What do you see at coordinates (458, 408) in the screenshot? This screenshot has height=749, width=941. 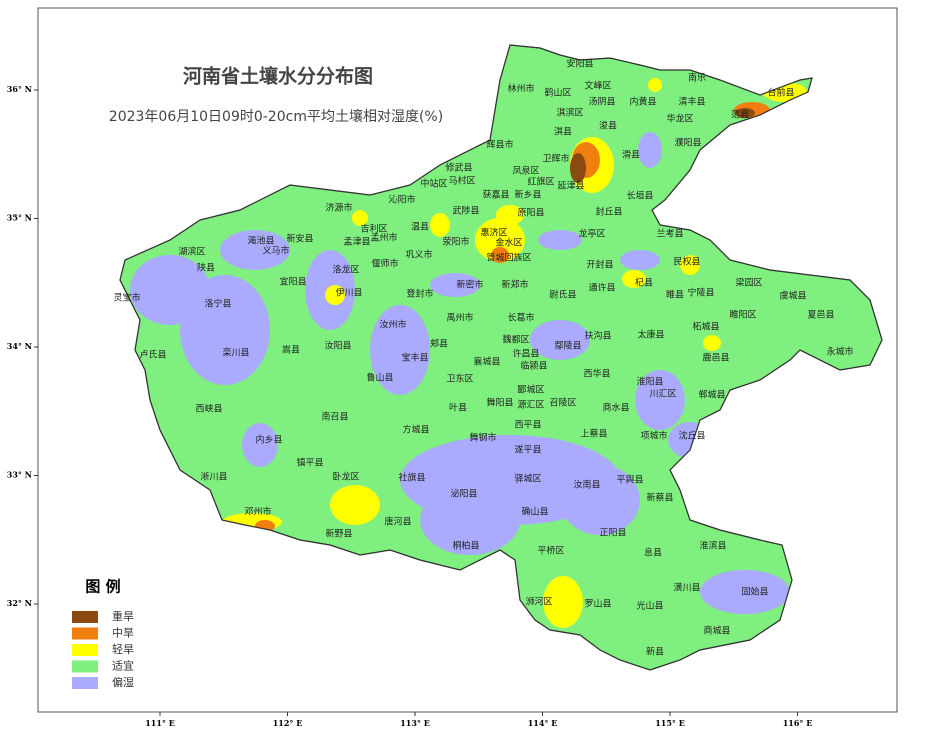 I see `county-label: 叶县` at bounding box center [458, 408].